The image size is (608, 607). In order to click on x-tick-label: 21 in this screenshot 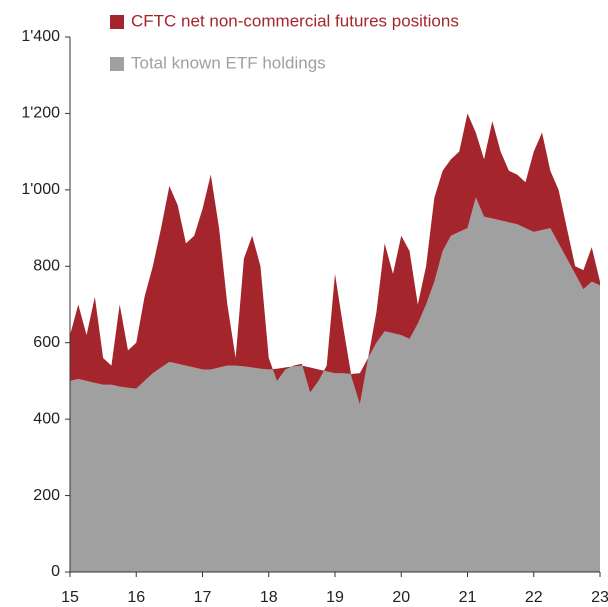, I will do `click(468, 597)`.